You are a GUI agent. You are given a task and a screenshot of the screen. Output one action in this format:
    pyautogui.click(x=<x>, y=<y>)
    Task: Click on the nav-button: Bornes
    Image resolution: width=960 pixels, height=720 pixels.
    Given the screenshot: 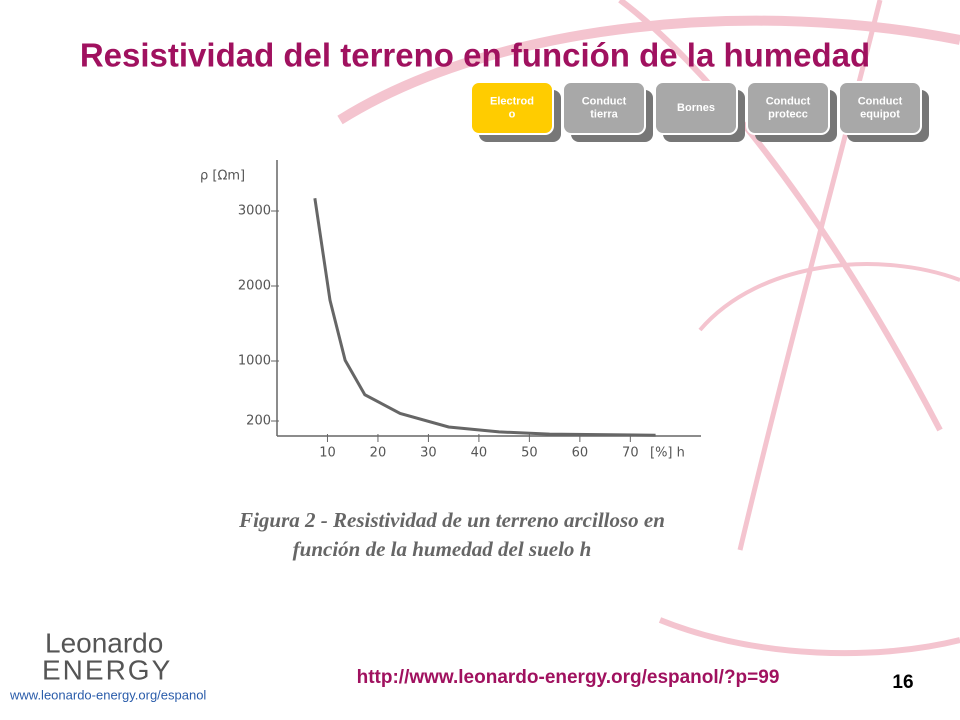 What is the action you would take?
    pyautogui.click(x=699, y=111)
    